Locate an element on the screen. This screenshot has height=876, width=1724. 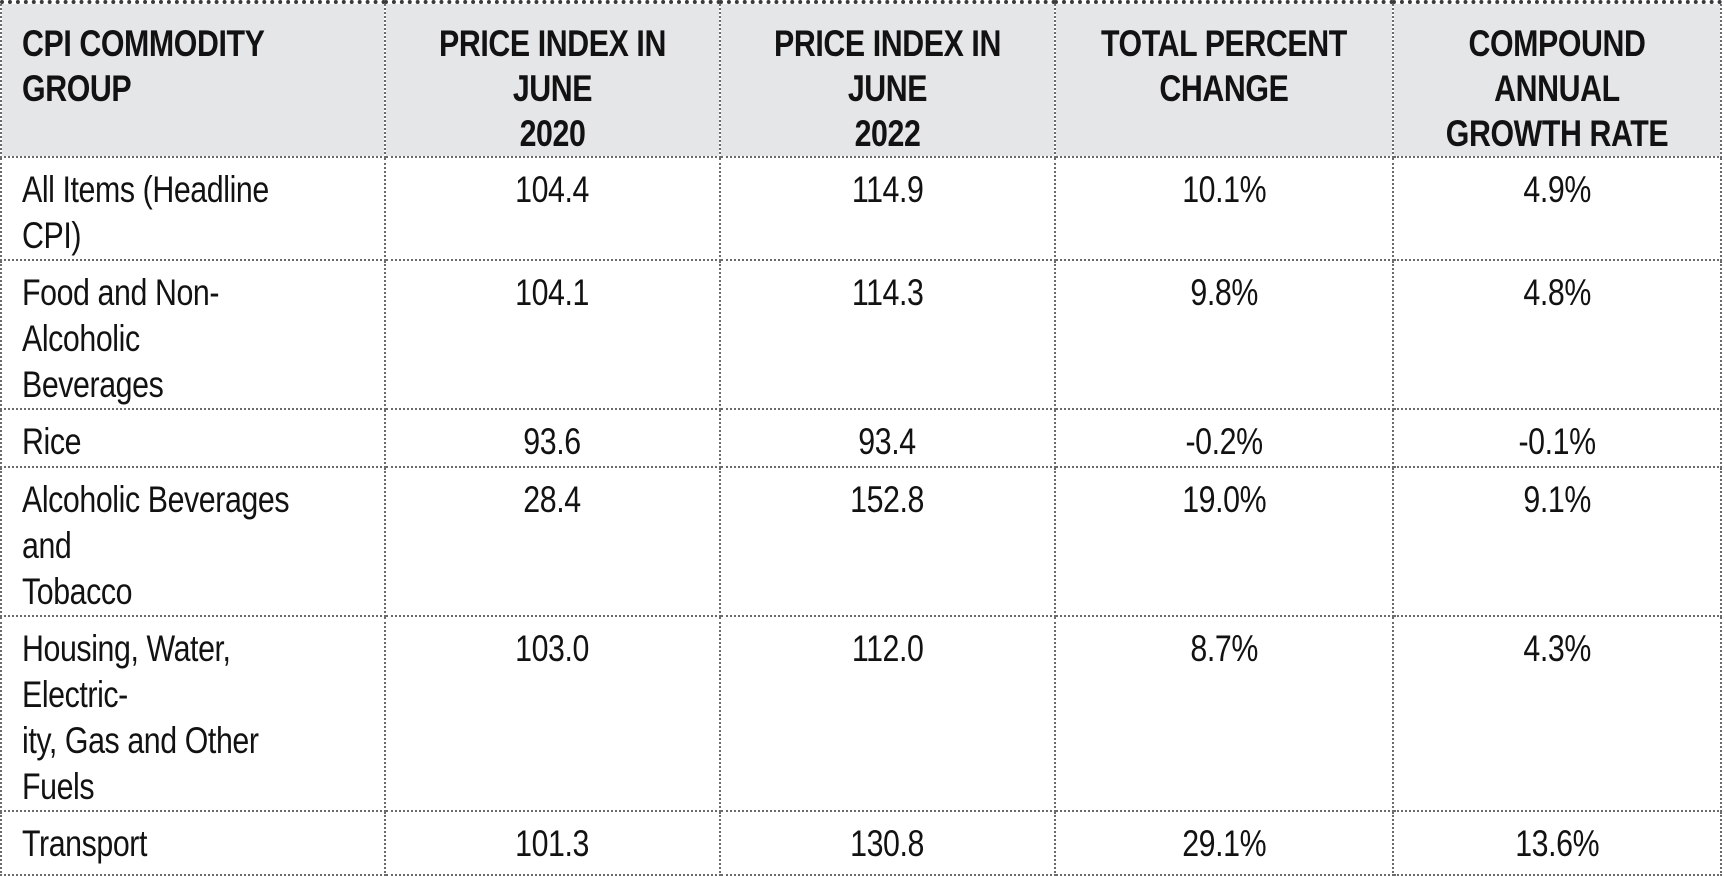
cell-value: 93.4 is located at coordinates (887, 441).